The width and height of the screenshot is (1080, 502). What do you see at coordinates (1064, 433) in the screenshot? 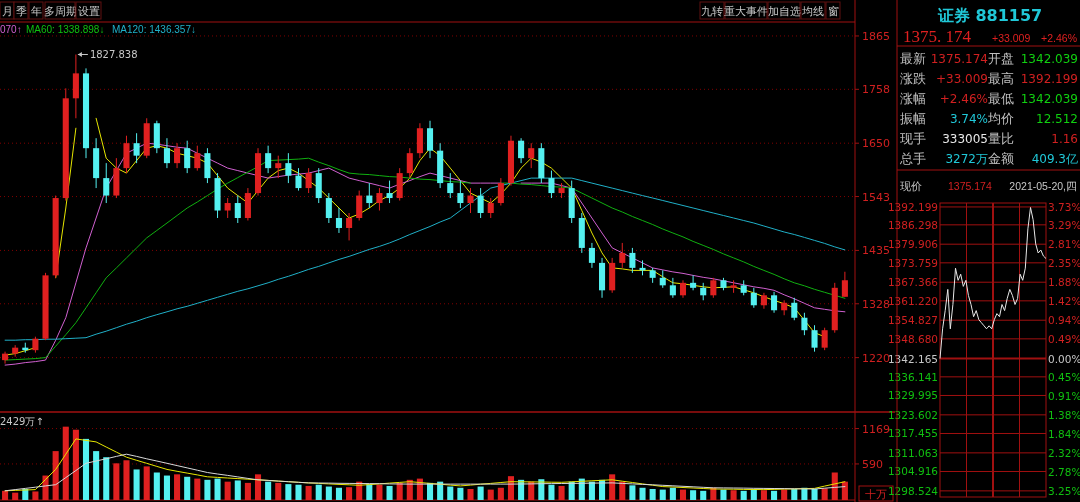
I see `y2-tick-label: 1.84%` at bounding box center [1064, 433].